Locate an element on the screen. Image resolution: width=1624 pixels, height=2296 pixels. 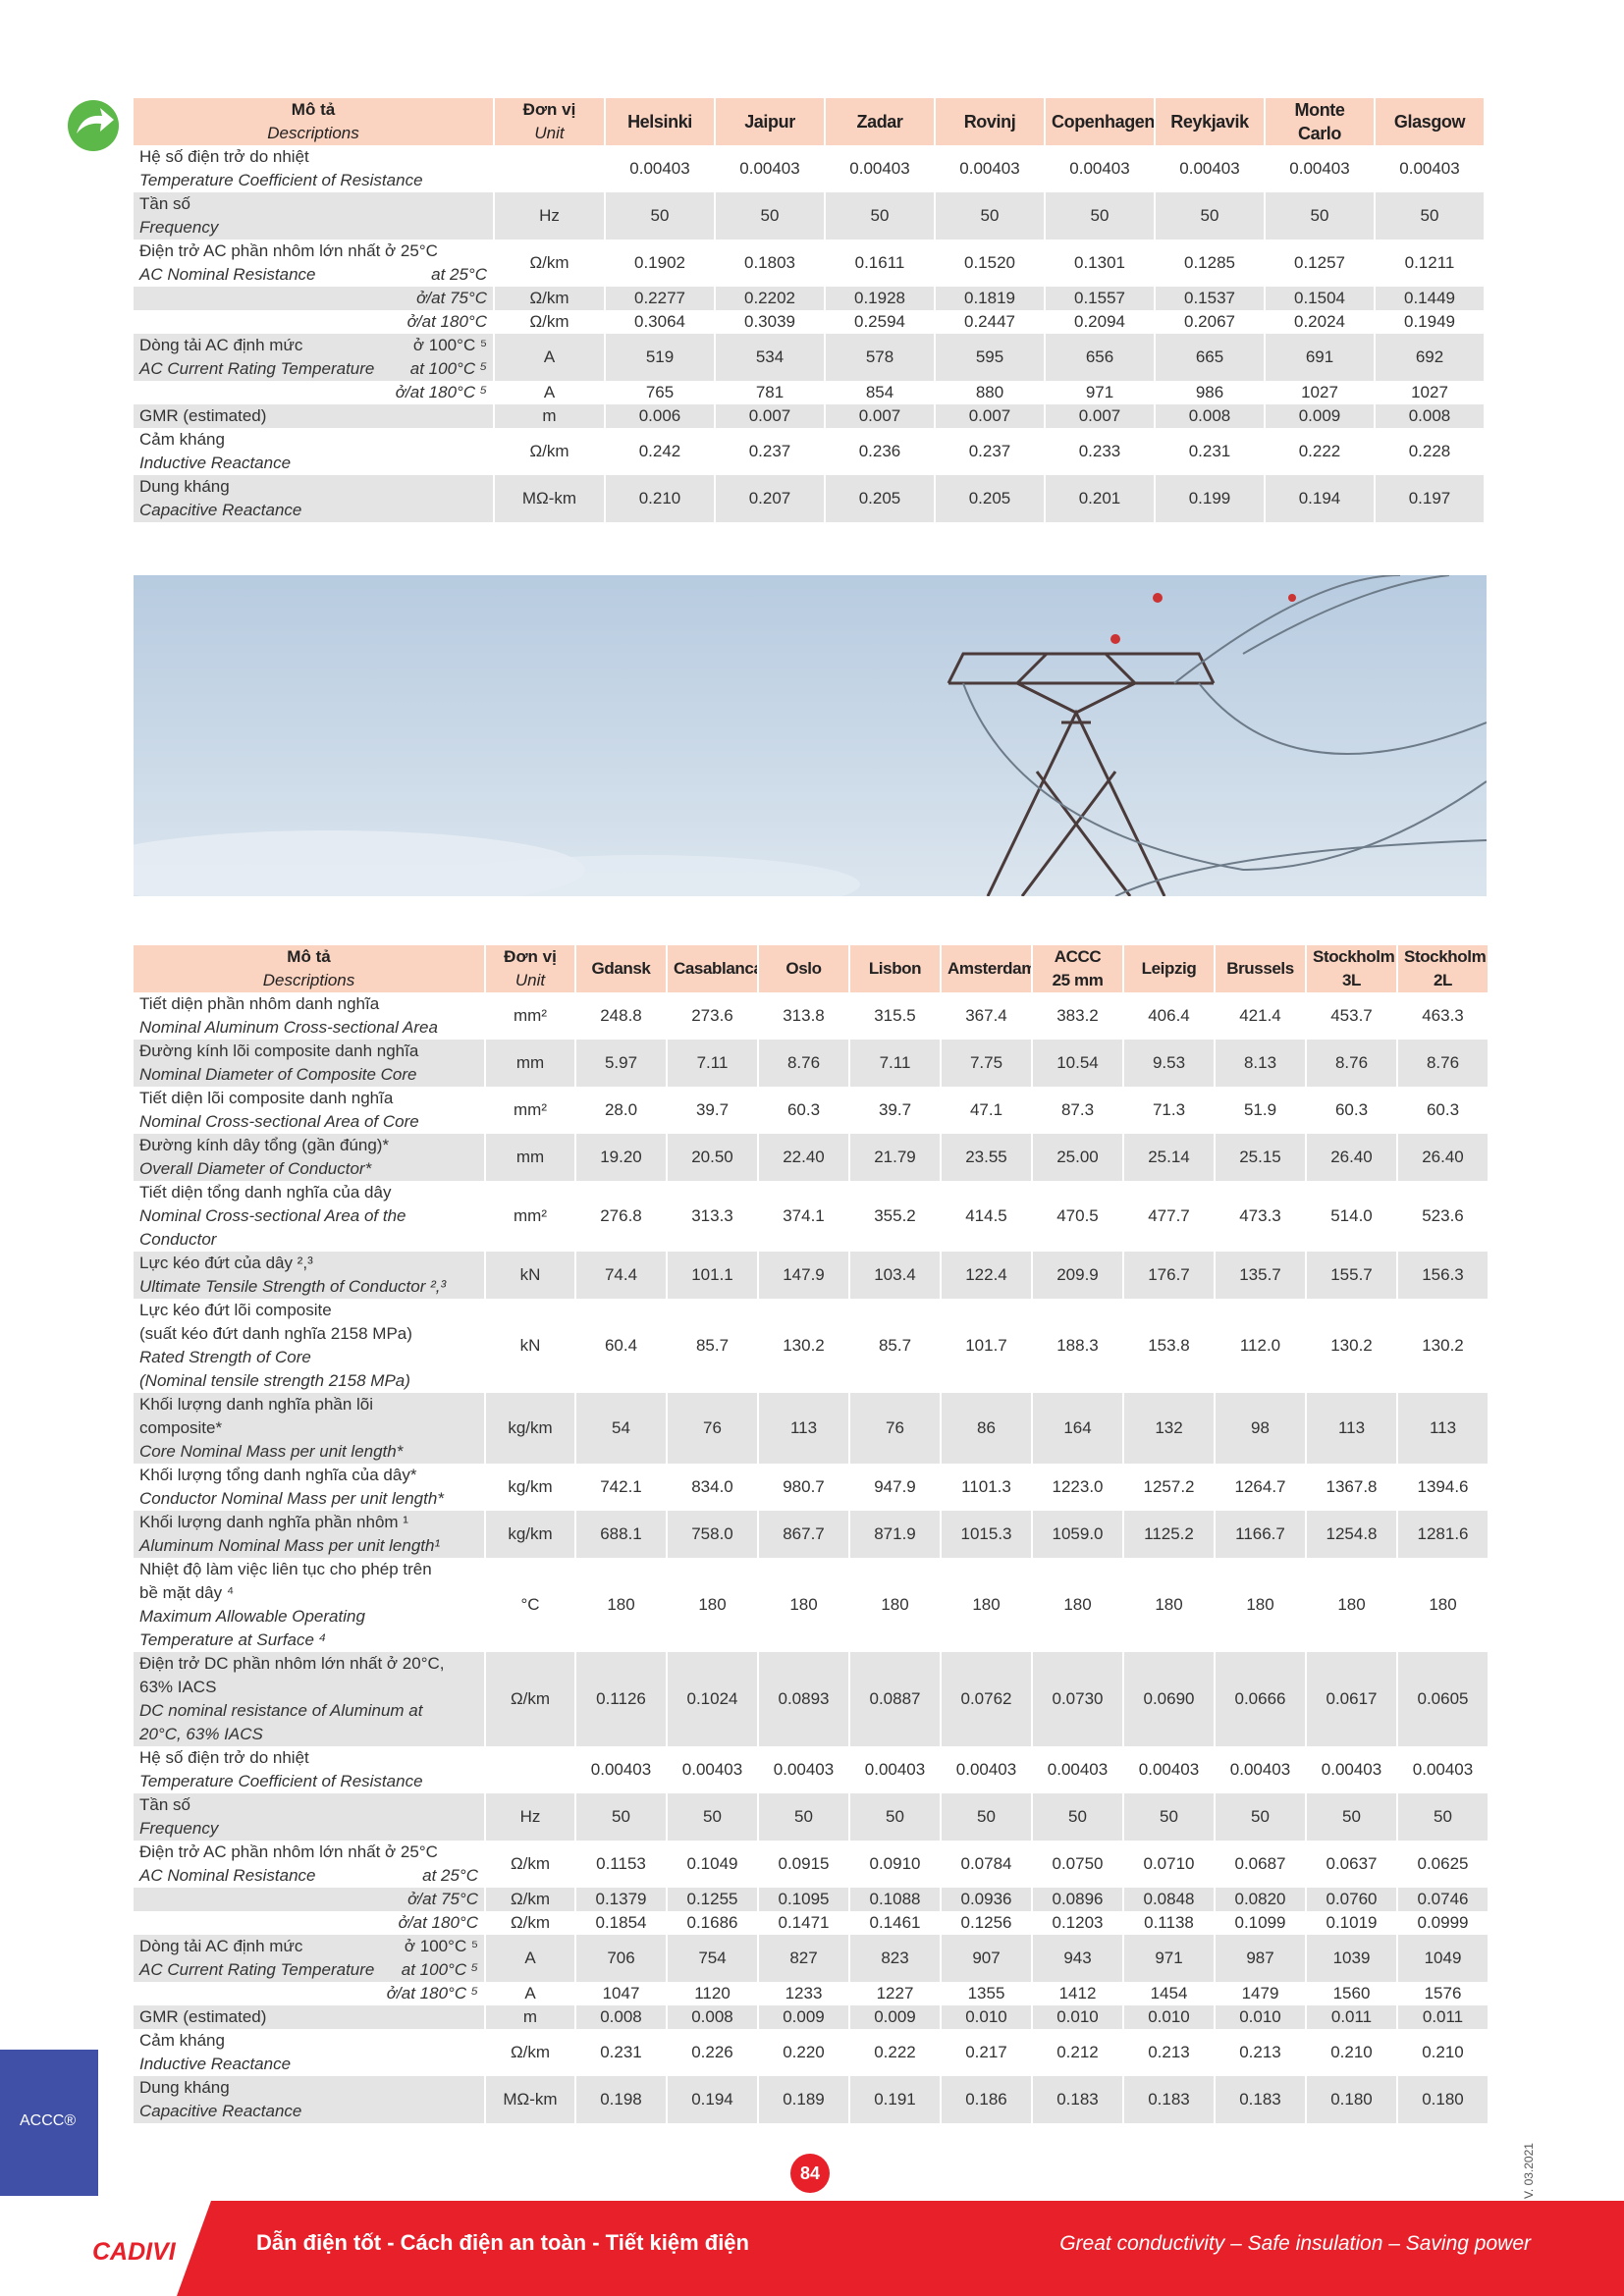
column-header: Glasgow is located at coordinates (1430, 122).